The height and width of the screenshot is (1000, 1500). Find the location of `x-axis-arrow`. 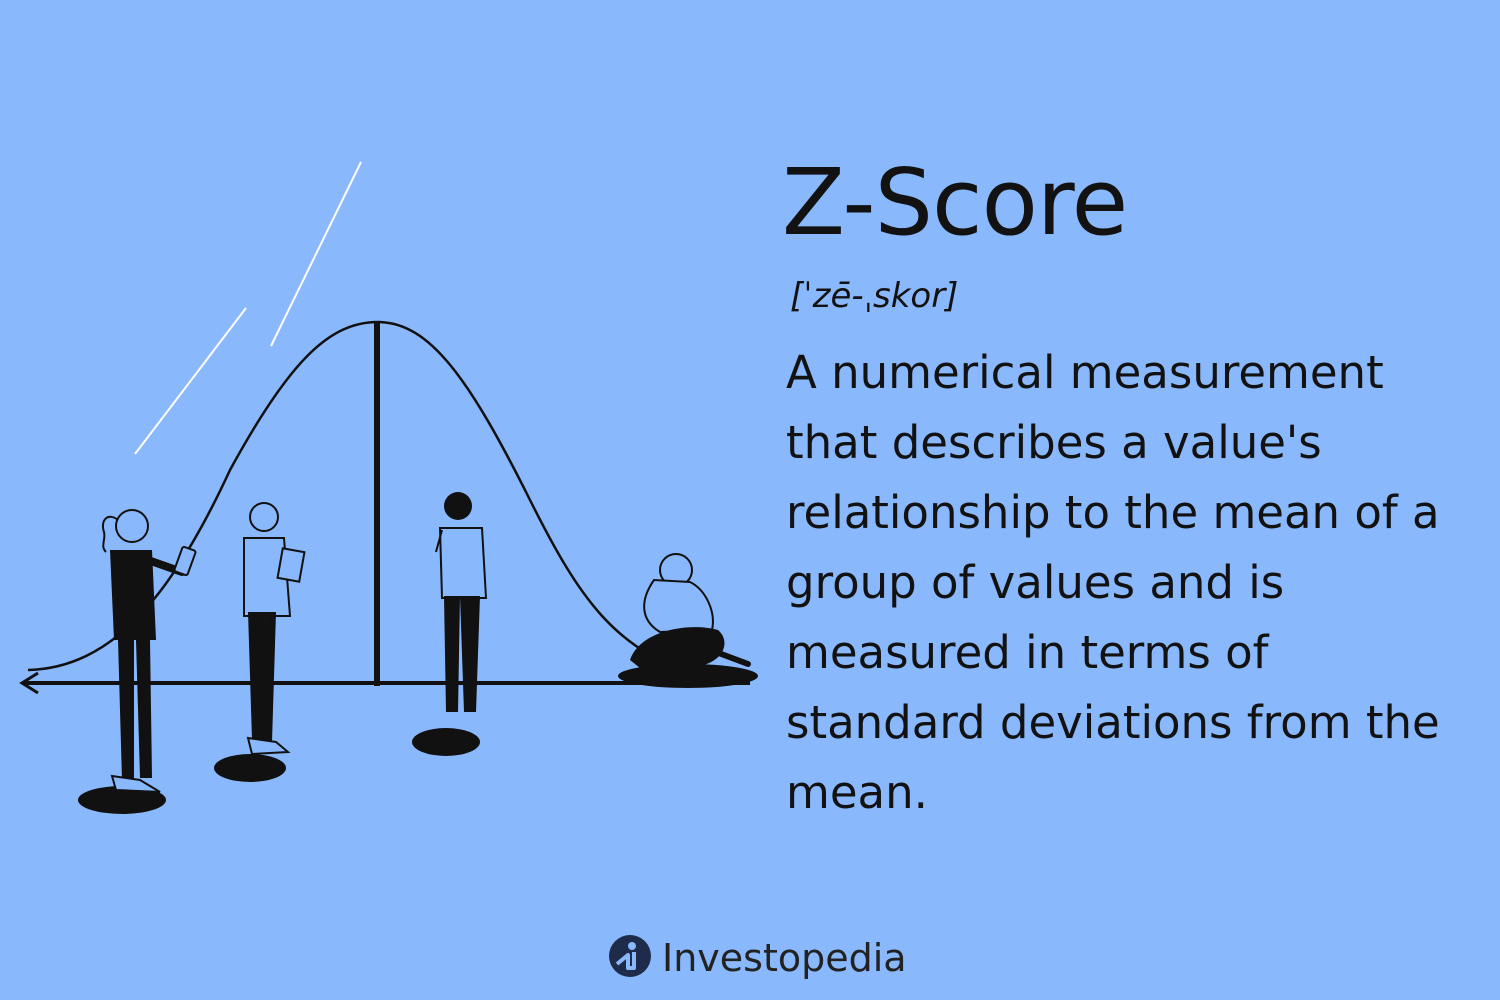

x-axis-arrow is located at coordinates (29, 683).